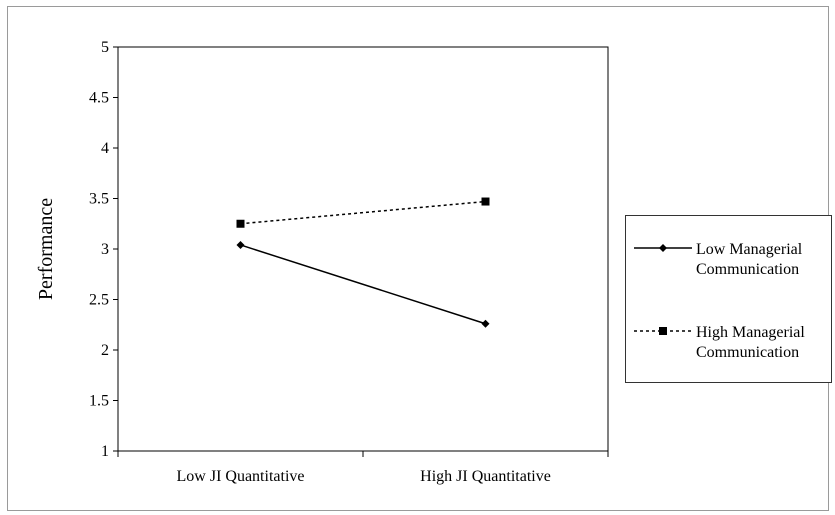 The height and width of the screenshot is (515, 835). Describe the element at coordinates (99, 98) in the screenshot. I see `y-tick-label: 4.5` at that location.